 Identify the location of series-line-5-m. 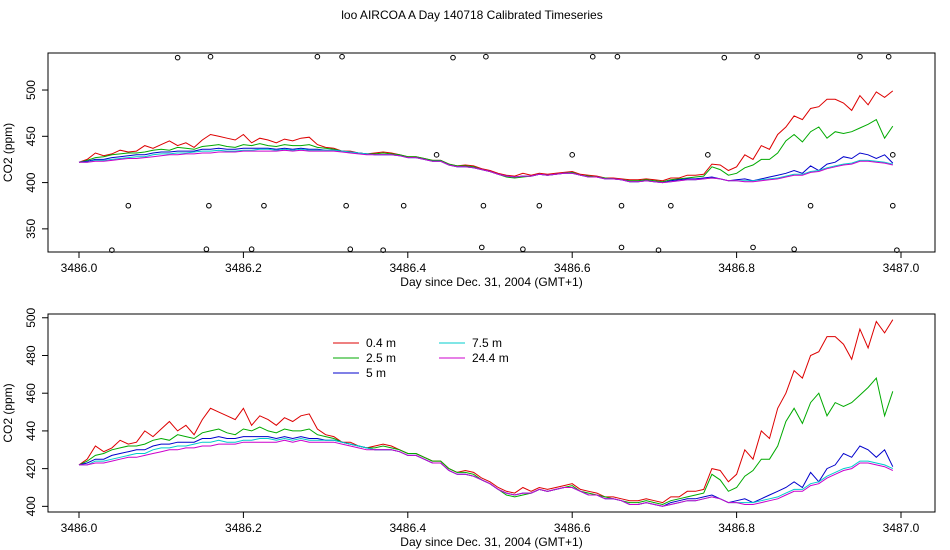
(486, 471).